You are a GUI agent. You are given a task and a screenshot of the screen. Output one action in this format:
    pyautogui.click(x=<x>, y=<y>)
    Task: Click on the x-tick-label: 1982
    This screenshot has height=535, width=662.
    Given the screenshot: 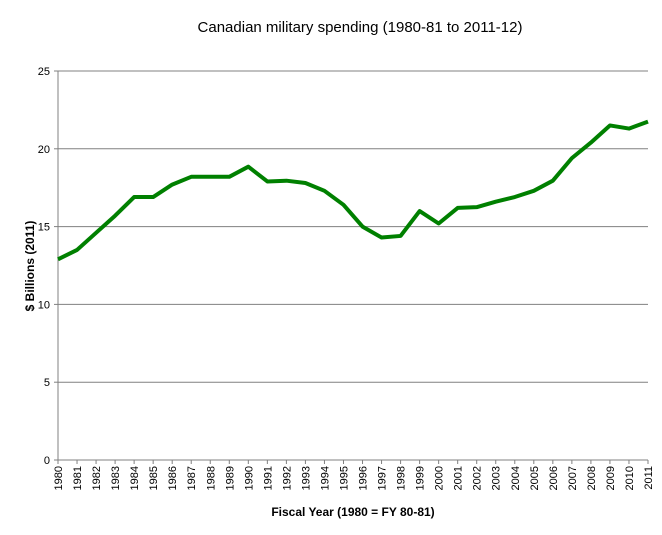 What is the action you would take?
    pyautogui.click(x=97, y=478)
    